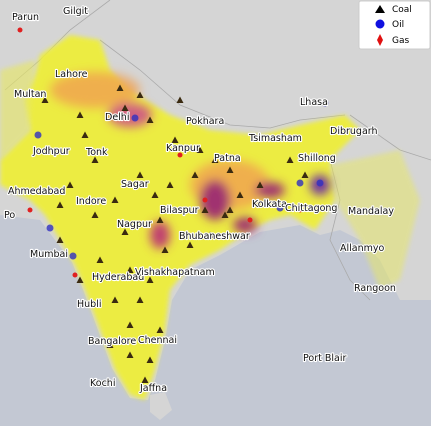 The height and width of the screenshot is (426, 431). Describe the element at coordinates (205, 121) in the screenshot. I see `city-label: Pokhara` at that location.